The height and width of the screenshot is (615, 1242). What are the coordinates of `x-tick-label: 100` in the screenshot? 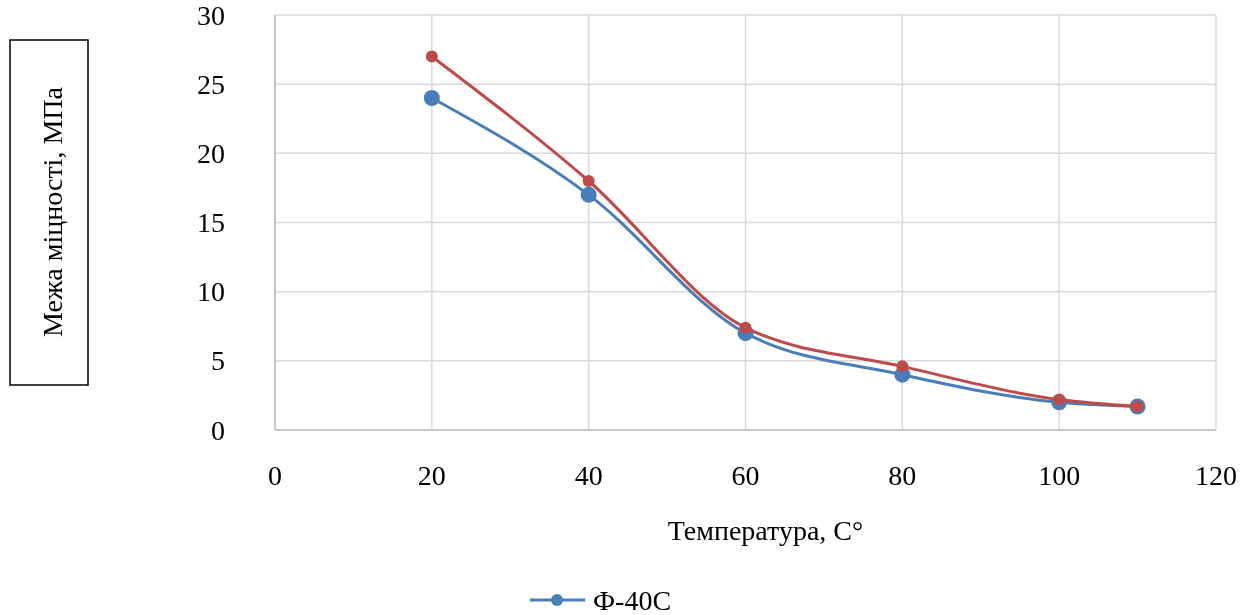 It's located at (1059, 475).